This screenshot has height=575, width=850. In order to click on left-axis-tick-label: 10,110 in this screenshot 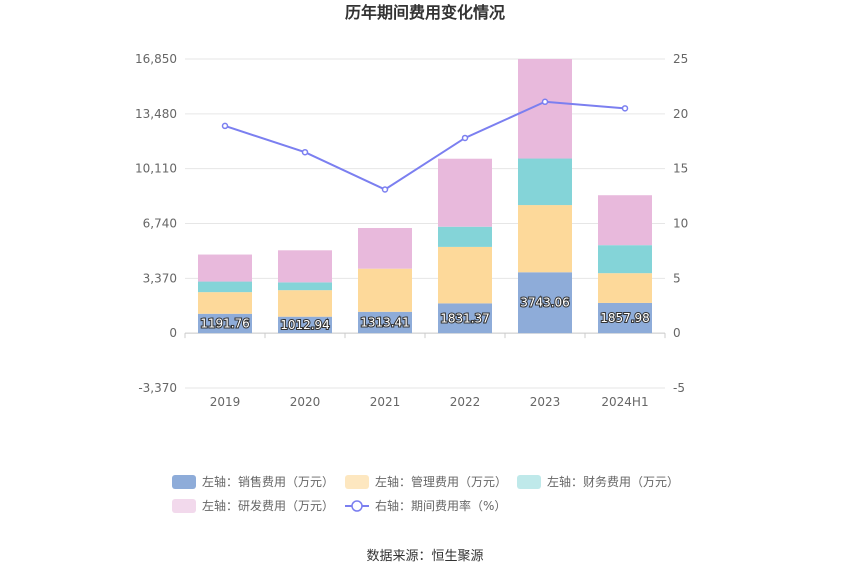, I will do `click(156, 169)`.